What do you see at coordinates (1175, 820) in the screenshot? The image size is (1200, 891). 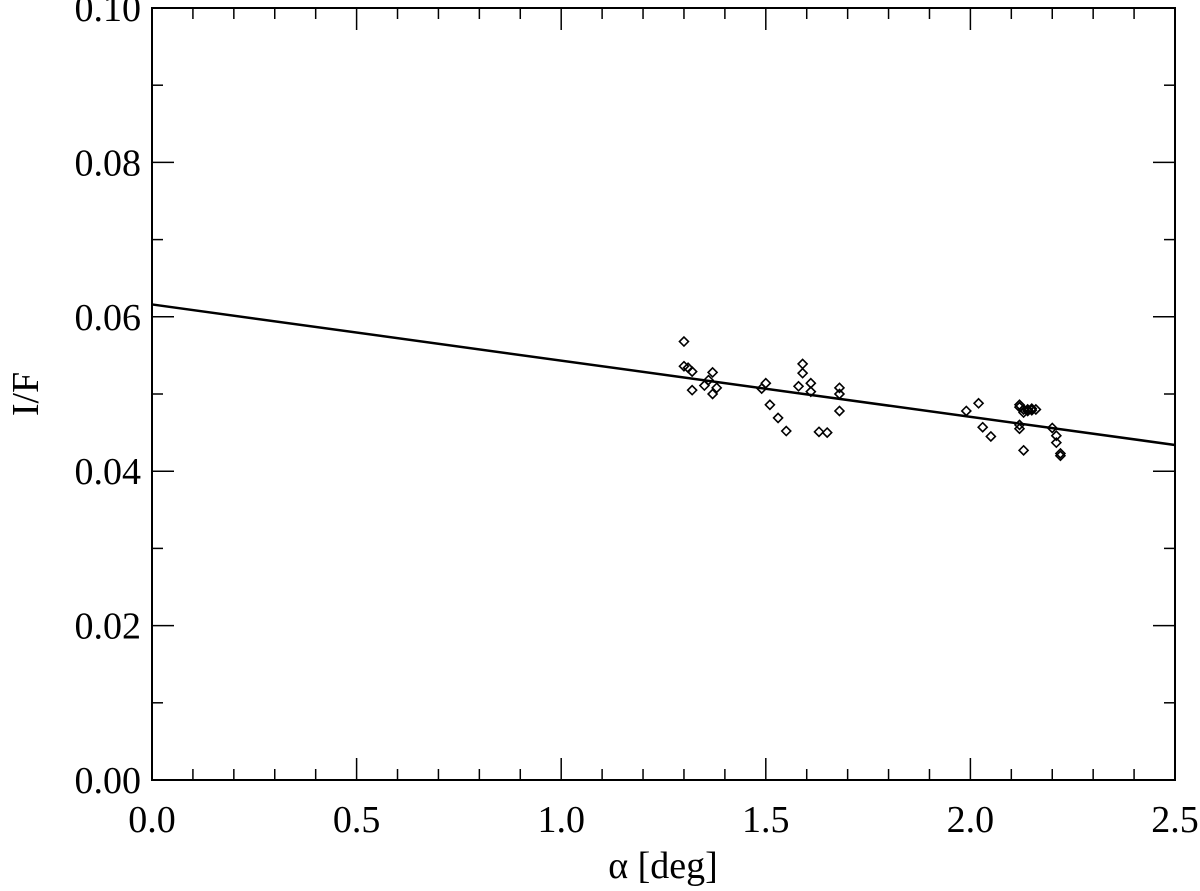 I see `x-tick-label: 2.5` at bounding box center [1175, 820].